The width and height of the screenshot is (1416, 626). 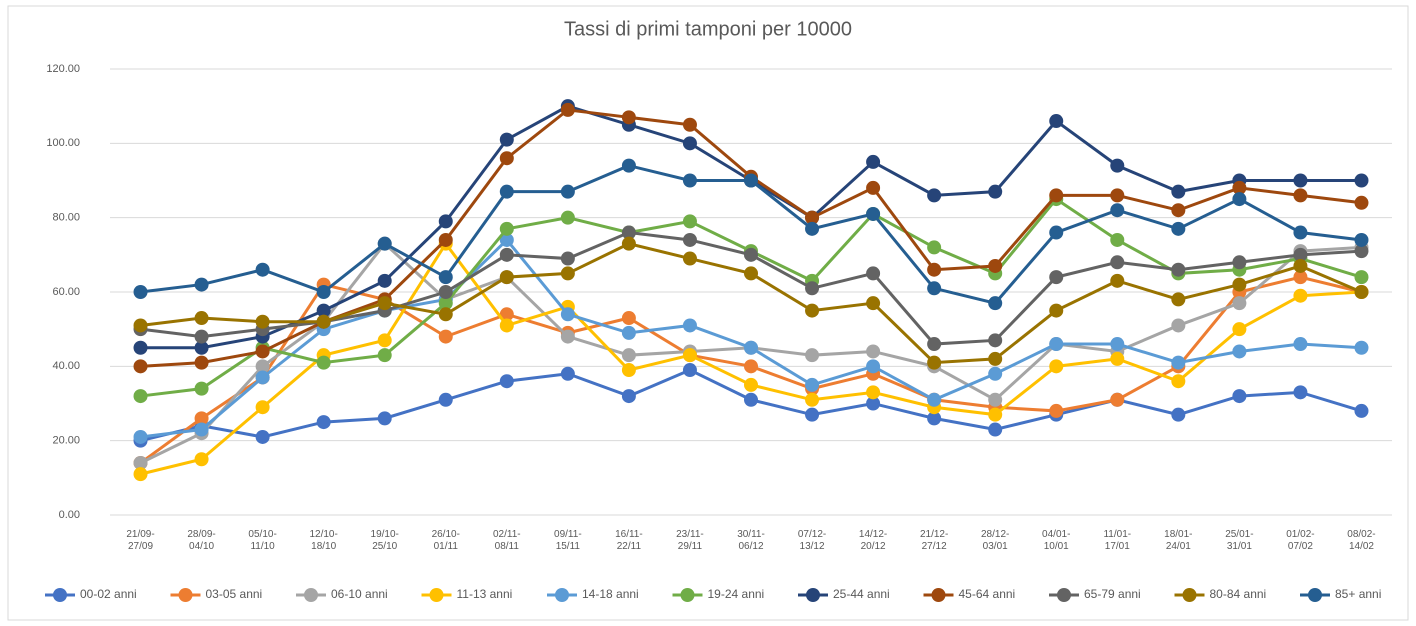 I want to click on x-tick-label: 09/11-15/11, so click(x=568, y=540).